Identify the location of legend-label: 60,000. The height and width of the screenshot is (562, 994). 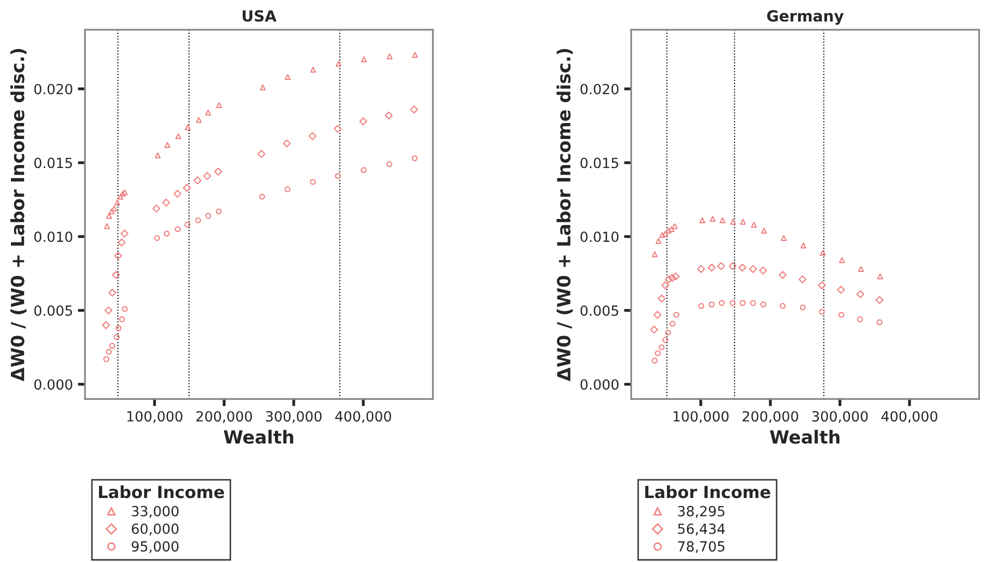
(155, 530).